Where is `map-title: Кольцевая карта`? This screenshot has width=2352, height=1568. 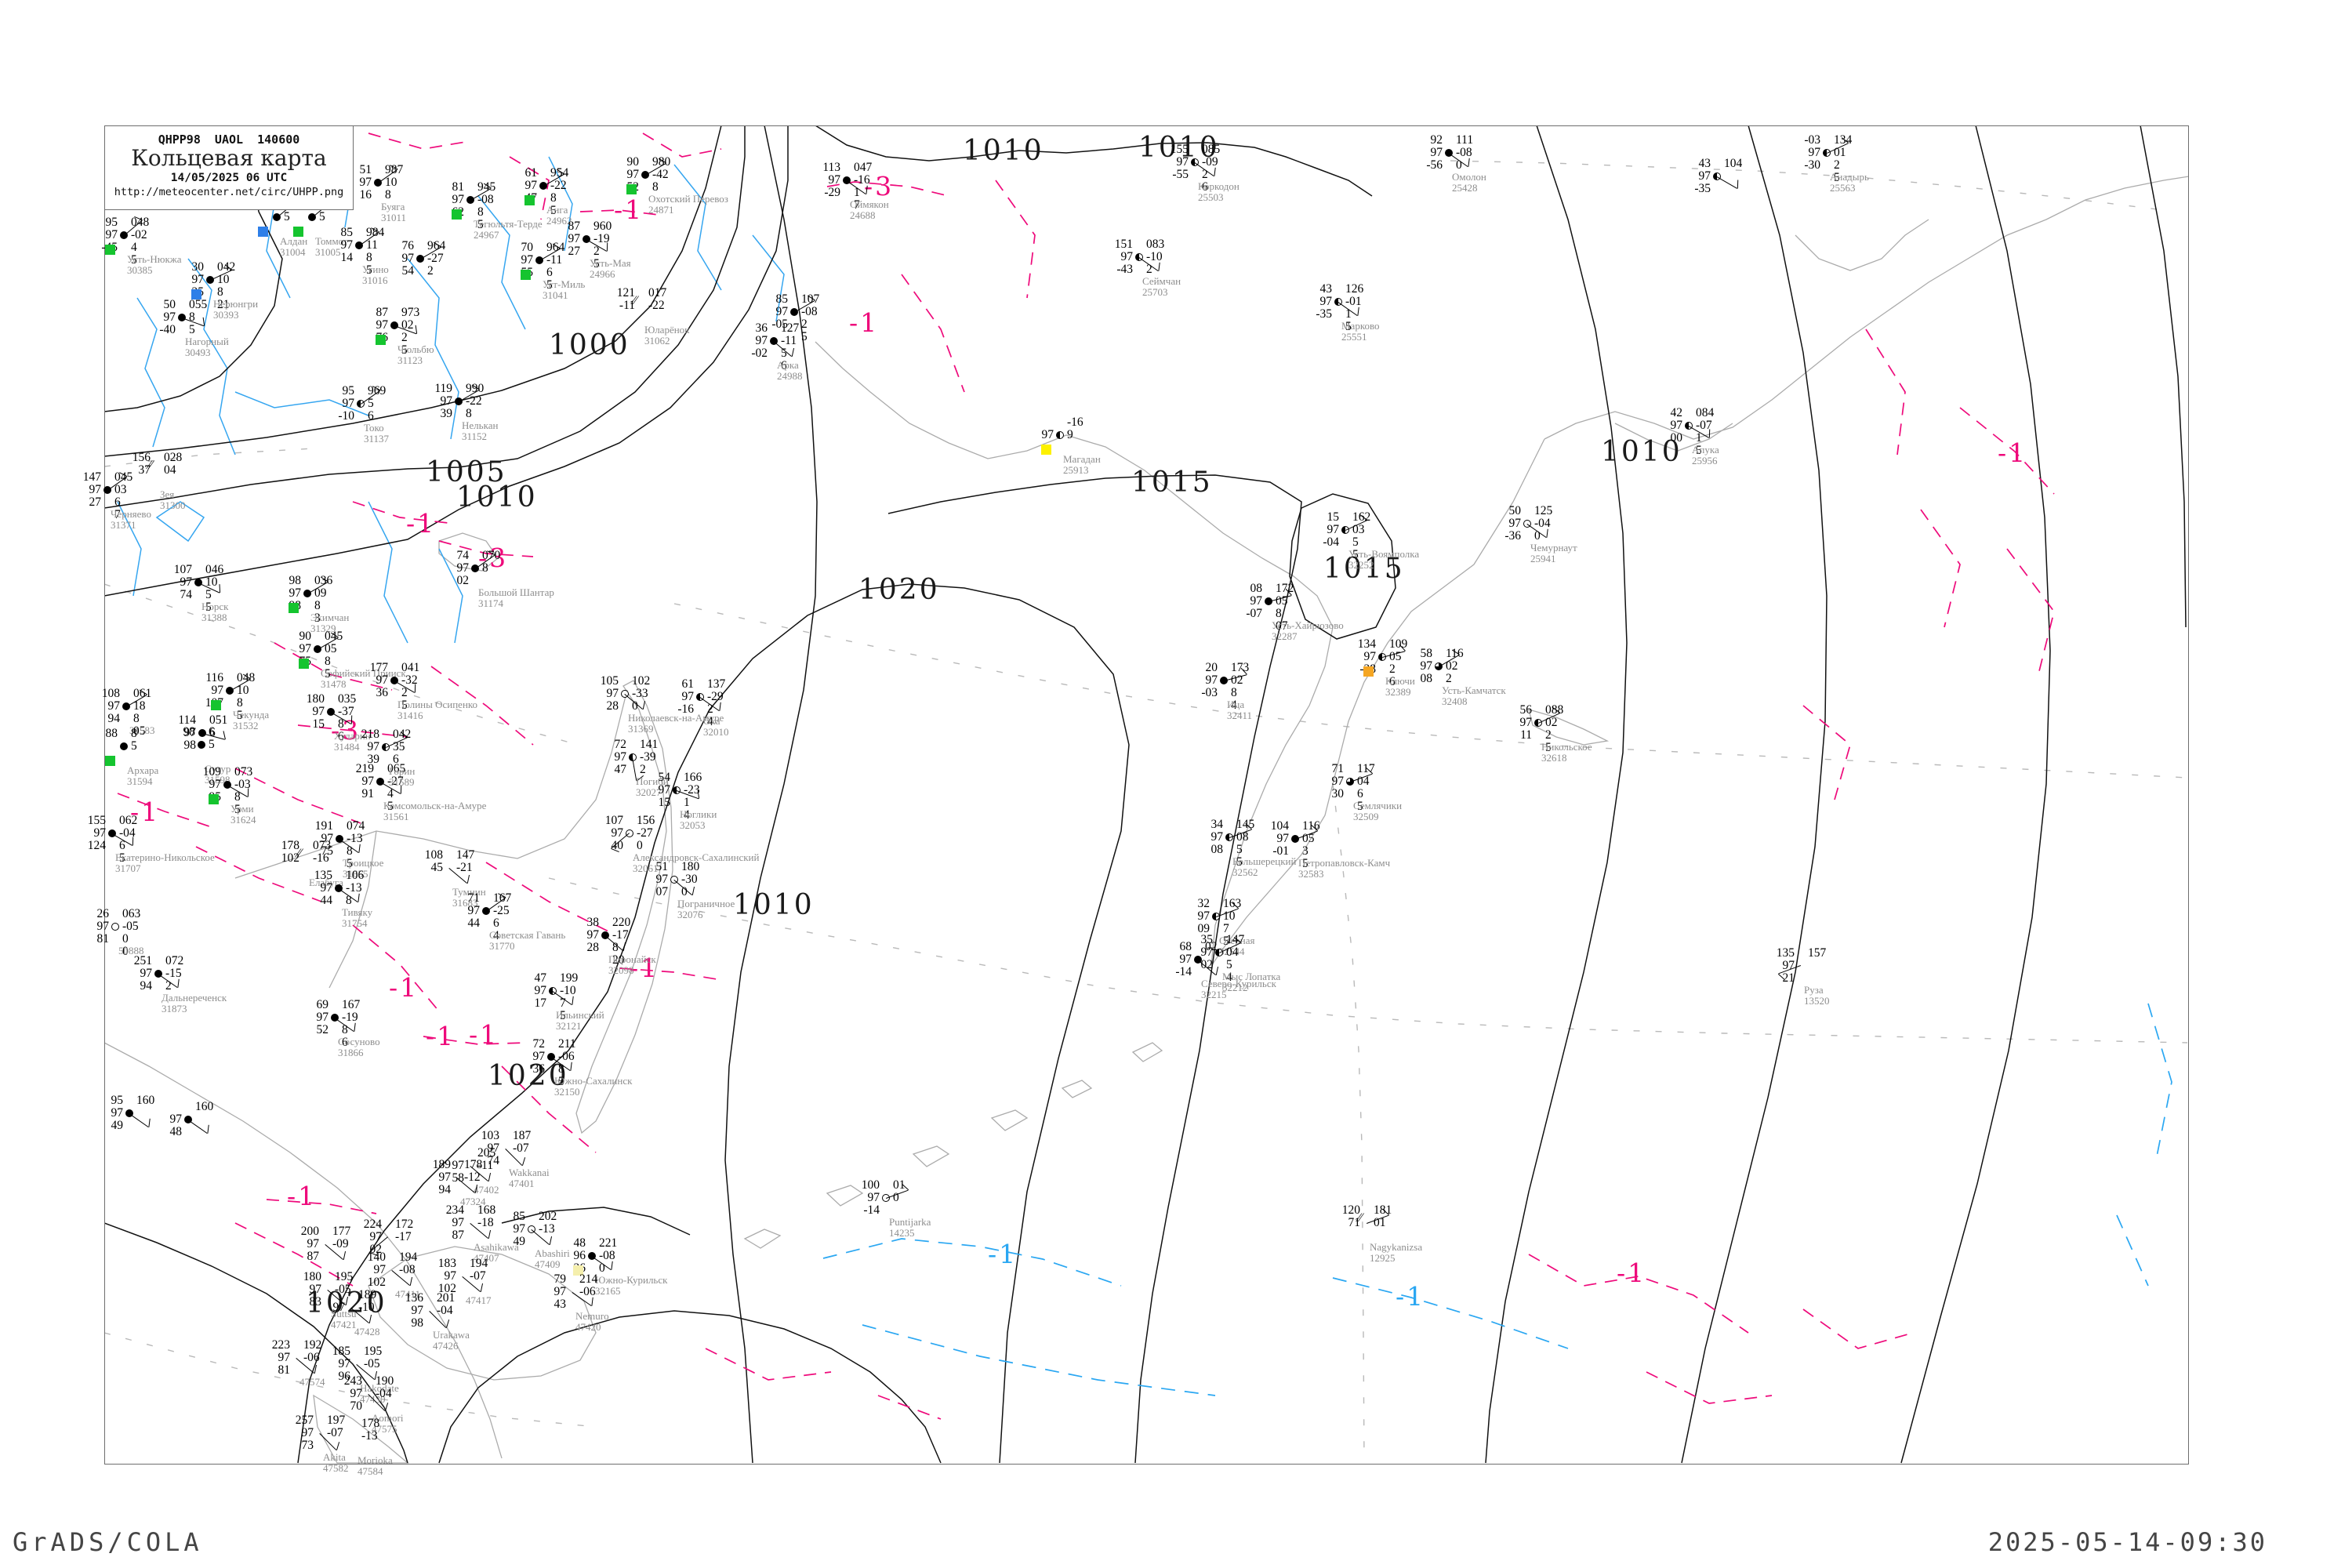
map-title: Кольцевая карта is located at coordinates (229, 158).